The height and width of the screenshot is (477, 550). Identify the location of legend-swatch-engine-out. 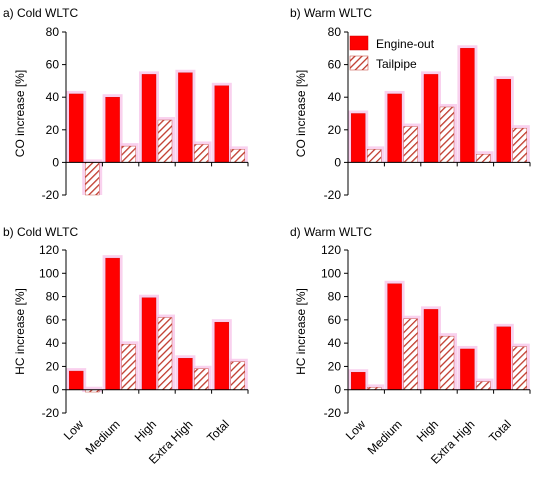
(359, 43).